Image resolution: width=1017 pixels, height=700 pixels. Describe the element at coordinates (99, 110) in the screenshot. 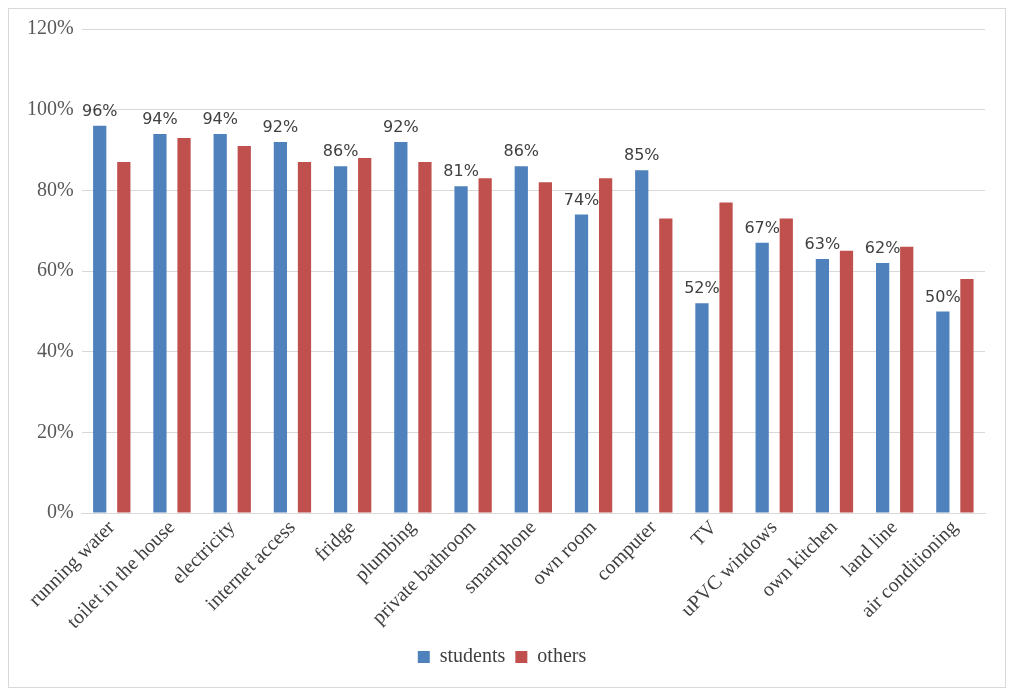

I see `data-label: 96%` at that location.